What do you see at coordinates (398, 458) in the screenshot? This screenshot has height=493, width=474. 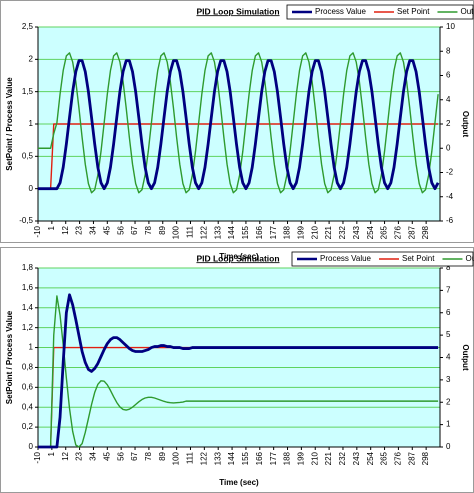 I see `x-tick-label: 276` at bounding box center [398, 458].